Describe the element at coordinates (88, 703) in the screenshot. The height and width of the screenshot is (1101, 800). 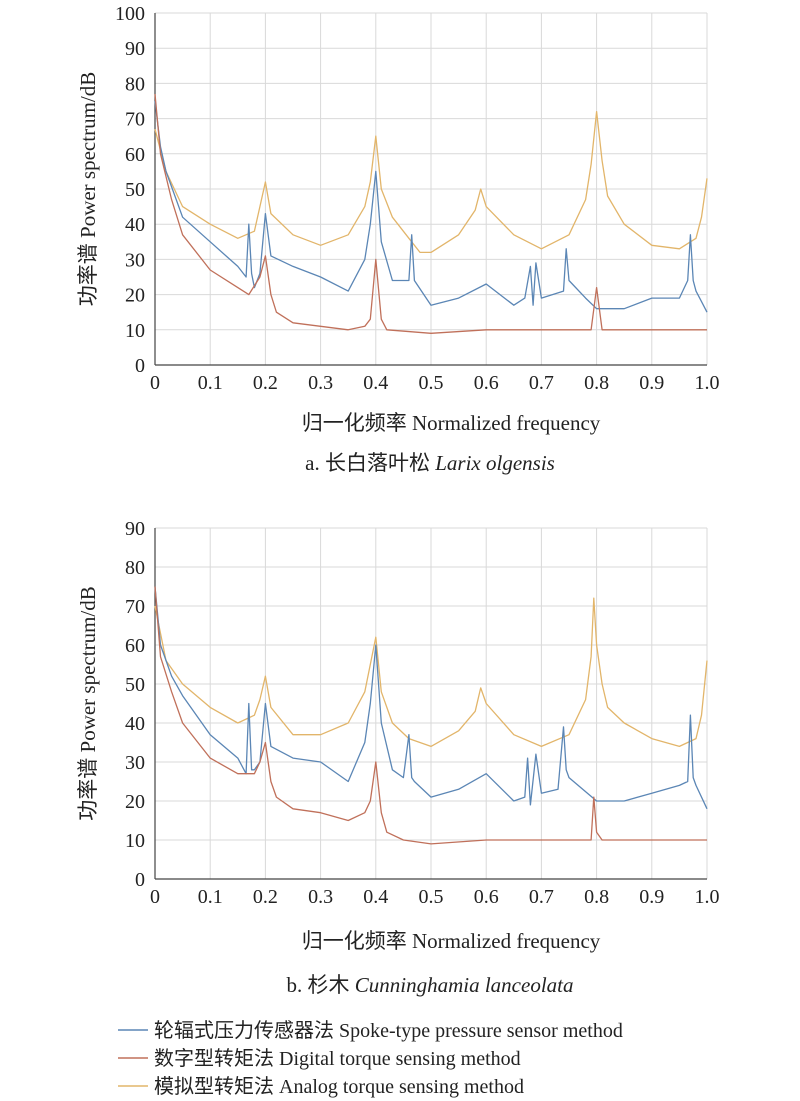
I see `chart-b-y-axis-label: 功率谱 Power spectrum/dB` at that location.